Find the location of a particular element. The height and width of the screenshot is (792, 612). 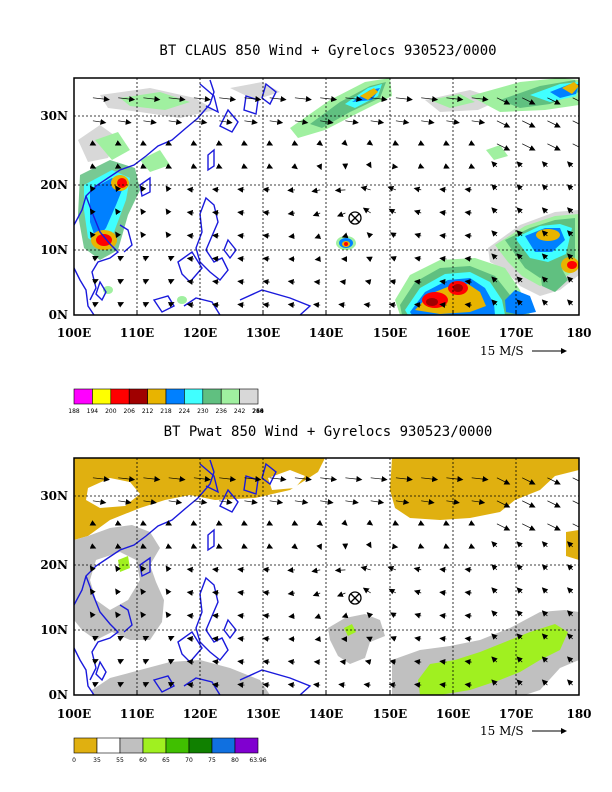

pwat-ylabel-20n: 20N is located at coordinates (54, 565).